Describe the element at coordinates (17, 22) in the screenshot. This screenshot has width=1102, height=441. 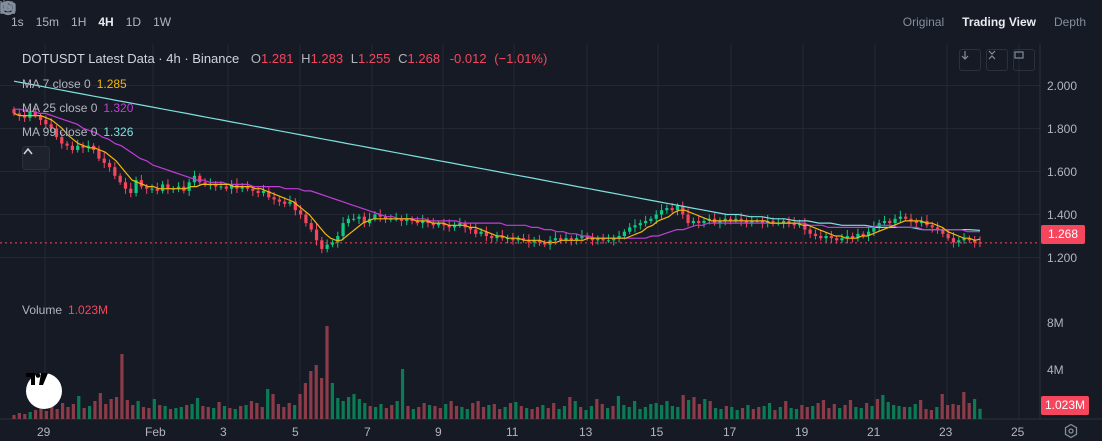
I see `timeframe-1s: 1s` at that location.